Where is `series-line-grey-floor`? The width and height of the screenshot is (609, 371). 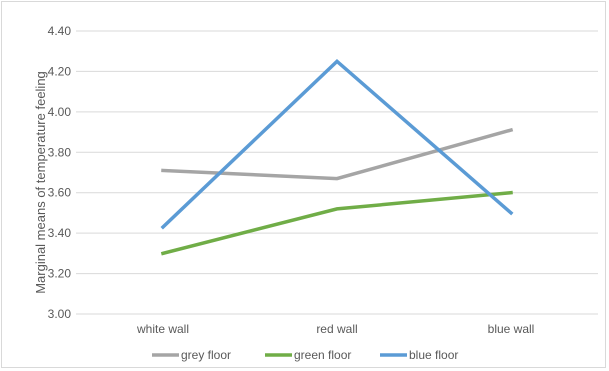 series-line-grey-floor is located at coordinates (337, 154).